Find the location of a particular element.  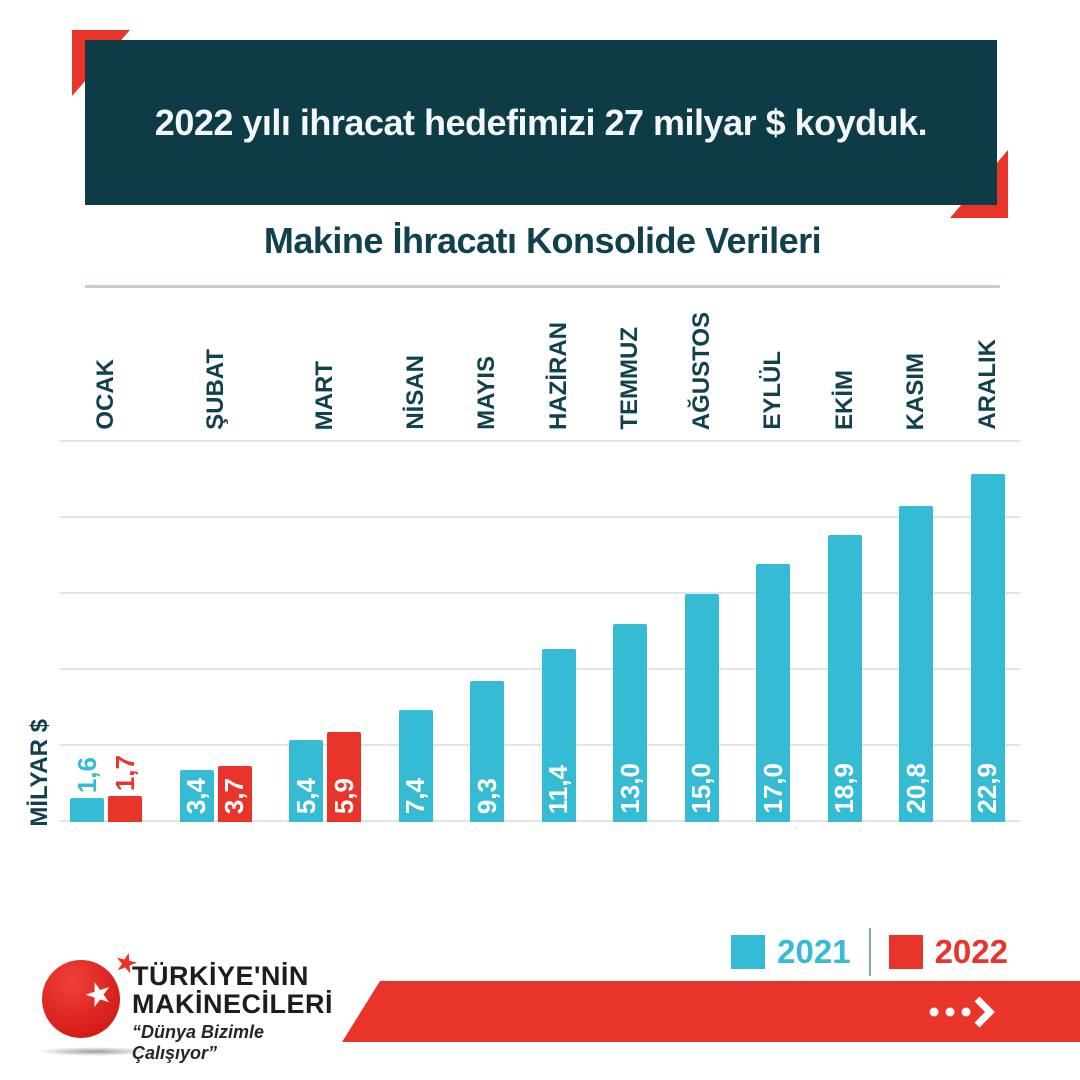

bar-2021-nisan: 7,4 is located at coordinates (415, 766).